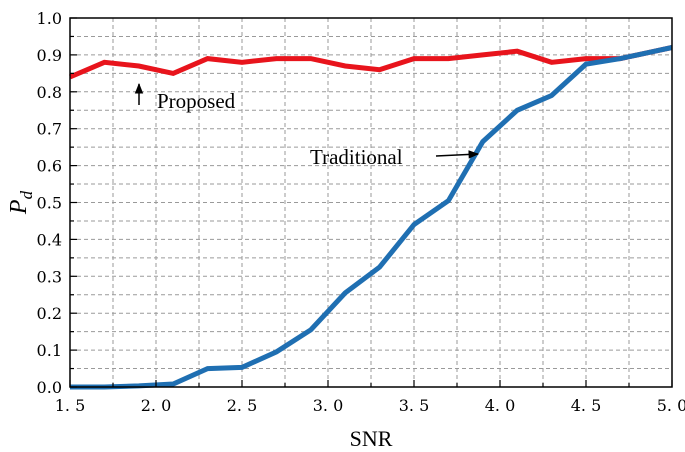  I want to click on x-axis-title: SNR, so click(371, 438).